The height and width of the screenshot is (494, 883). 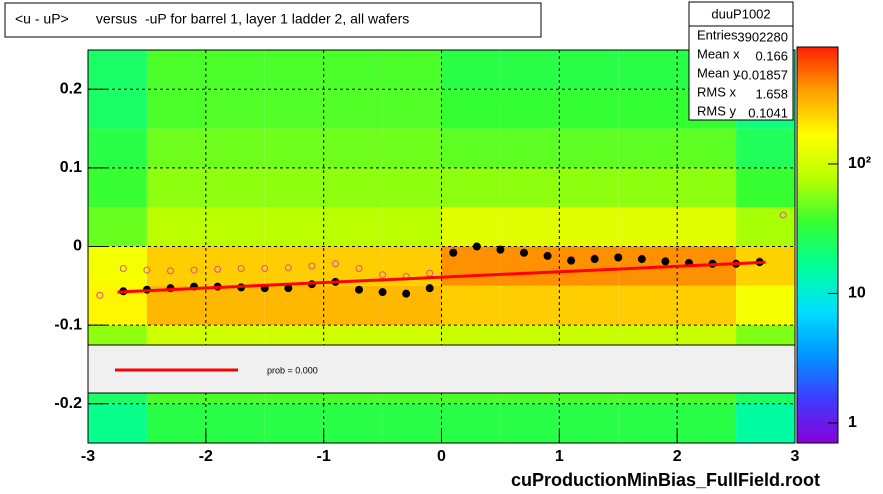 I want to click on y-tick-label: 0, so click(x=77, y=246).